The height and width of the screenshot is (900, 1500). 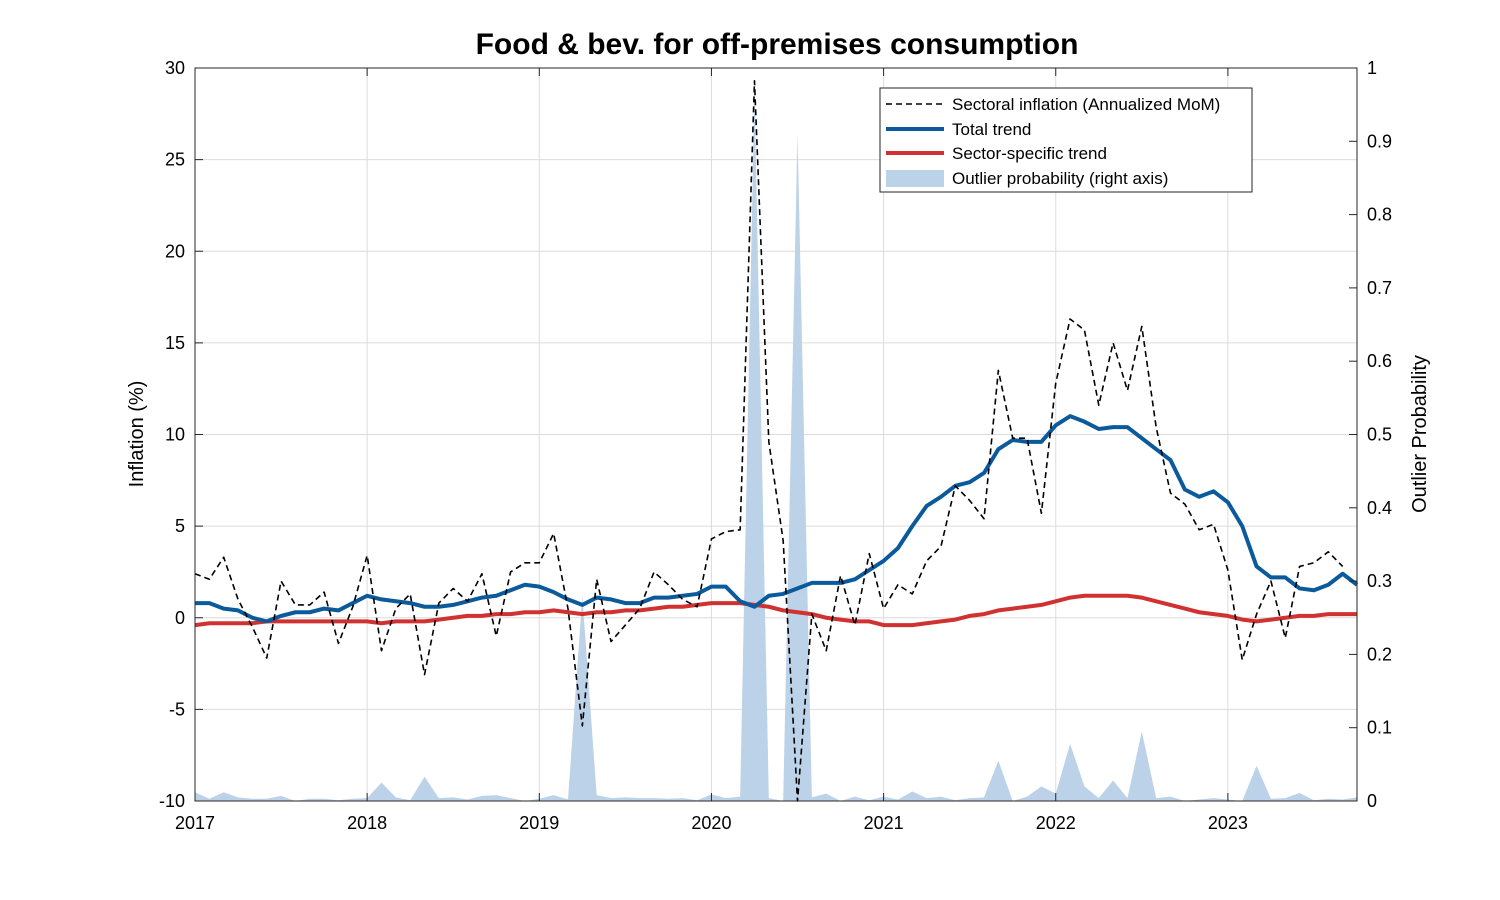 What do you see at coordinates (915, 178) in the screenshot?
I see `legend-swatch-outlier-probability` at bounding box center [915, 178].